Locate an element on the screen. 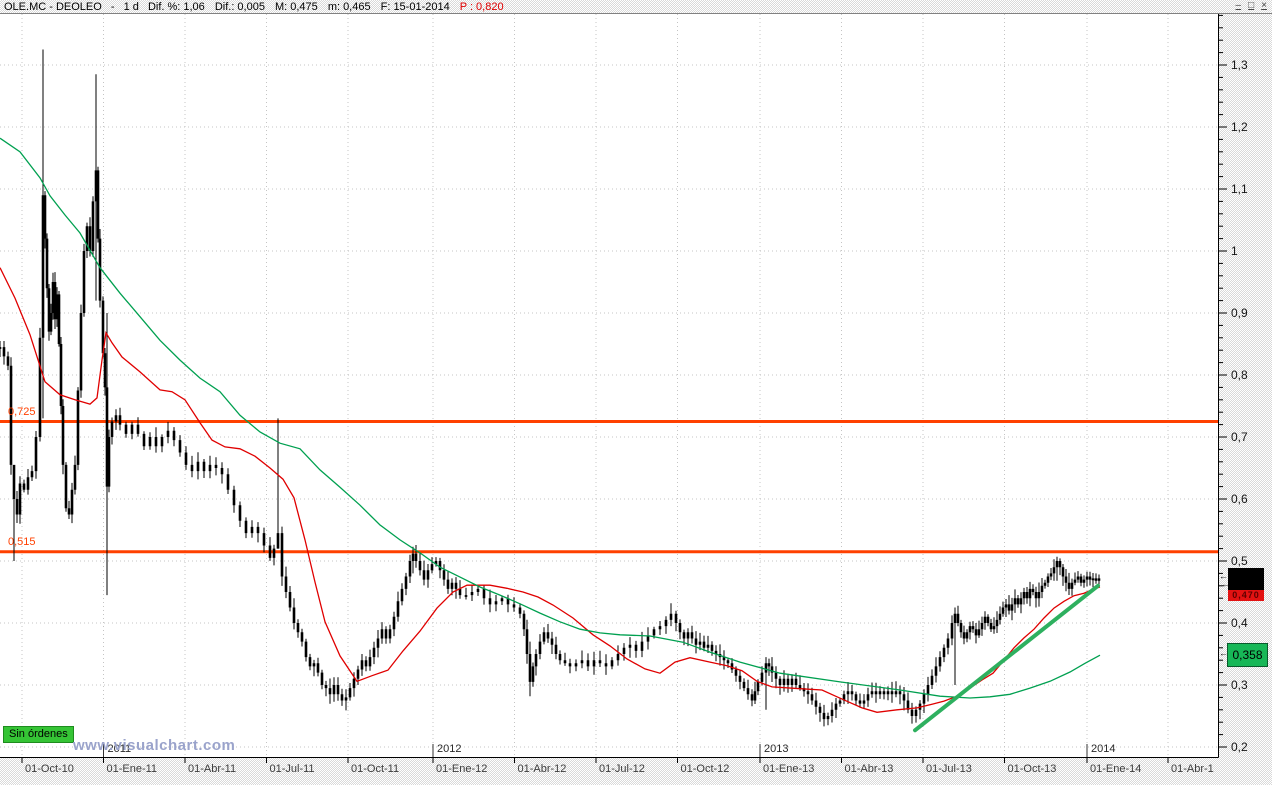 The width and height of the screenshot is (1272, 785). trendline is located at coordinates (1006, 658).